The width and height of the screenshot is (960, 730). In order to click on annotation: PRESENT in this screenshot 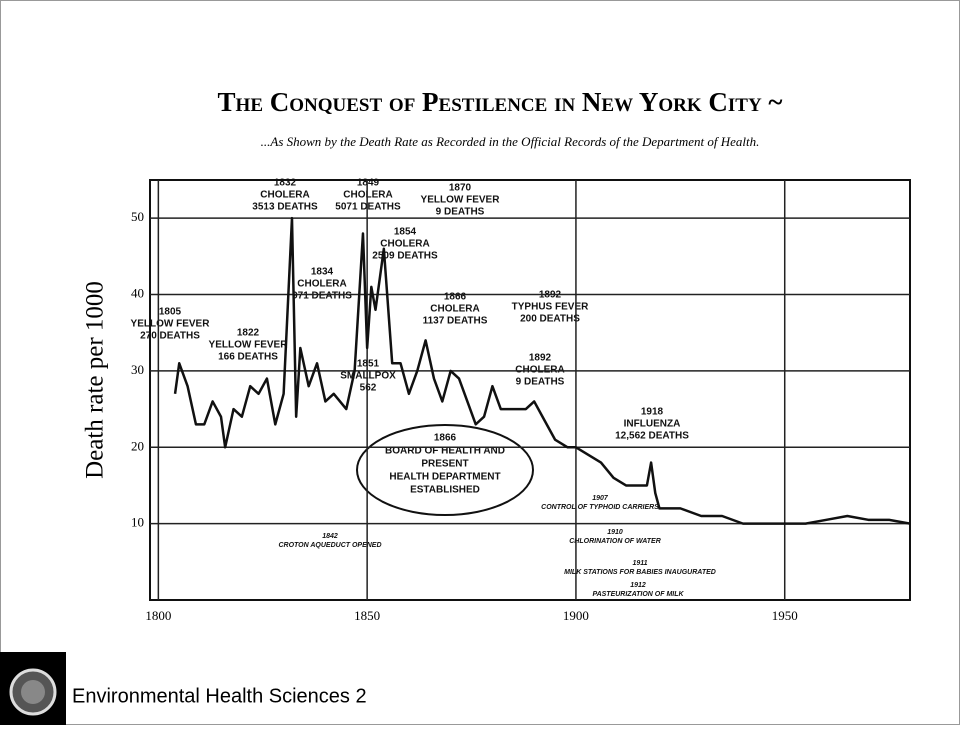, I will do `click(444, 464)`.